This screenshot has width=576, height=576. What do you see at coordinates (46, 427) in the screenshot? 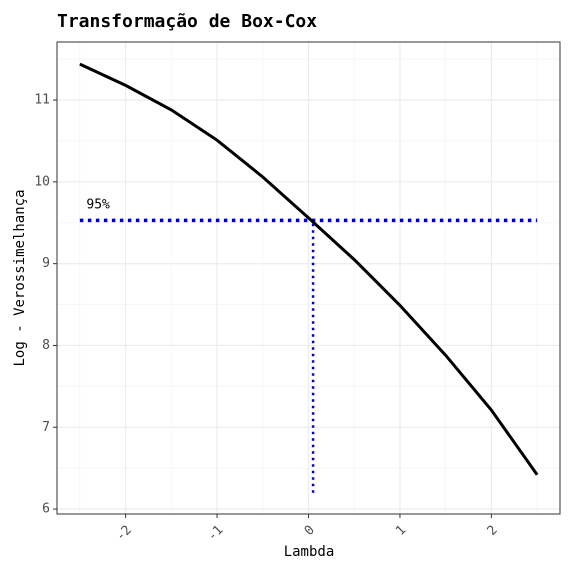
I see `y-tick-label: 7` at bounding box center [46, 427].